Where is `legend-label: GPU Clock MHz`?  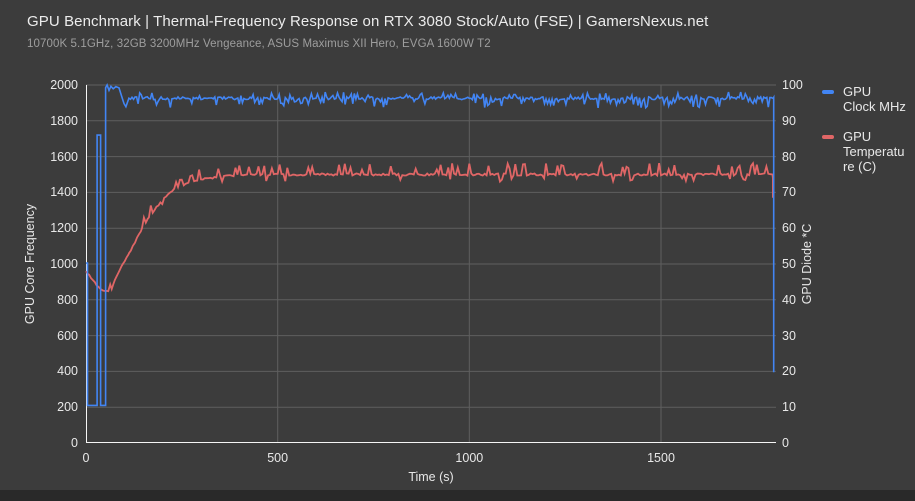 legend-label: GPU Clock MHz is located at coordinates (874, 99).